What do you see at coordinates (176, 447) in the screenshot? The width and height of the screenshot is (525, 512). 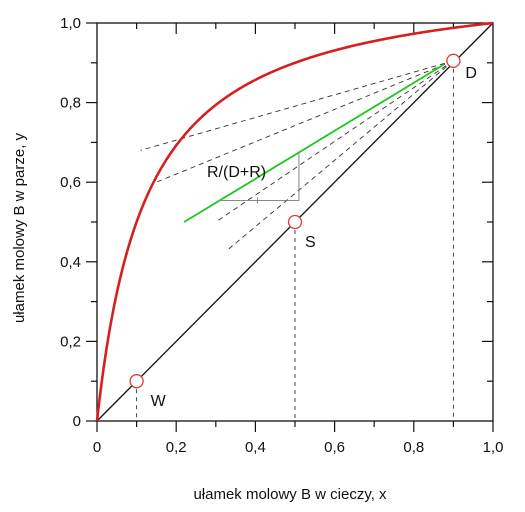 I see `x-tick-label: 0,2` at bounding box center [176, 447].